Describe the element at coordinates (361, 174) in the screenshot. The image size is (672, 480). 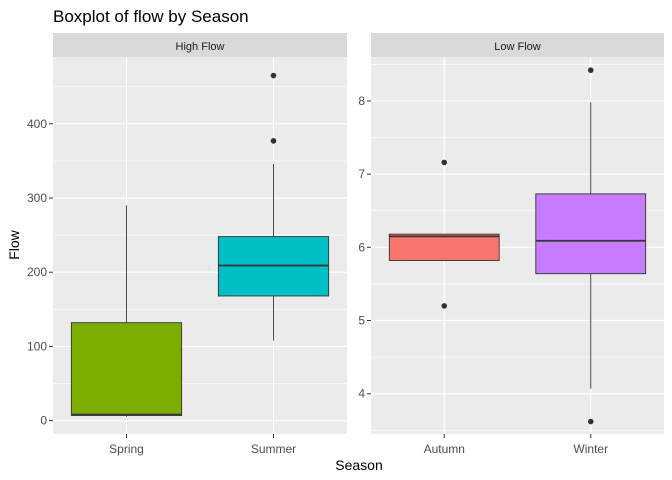
I see `y-tick-label-low-flow: 7` at that location.